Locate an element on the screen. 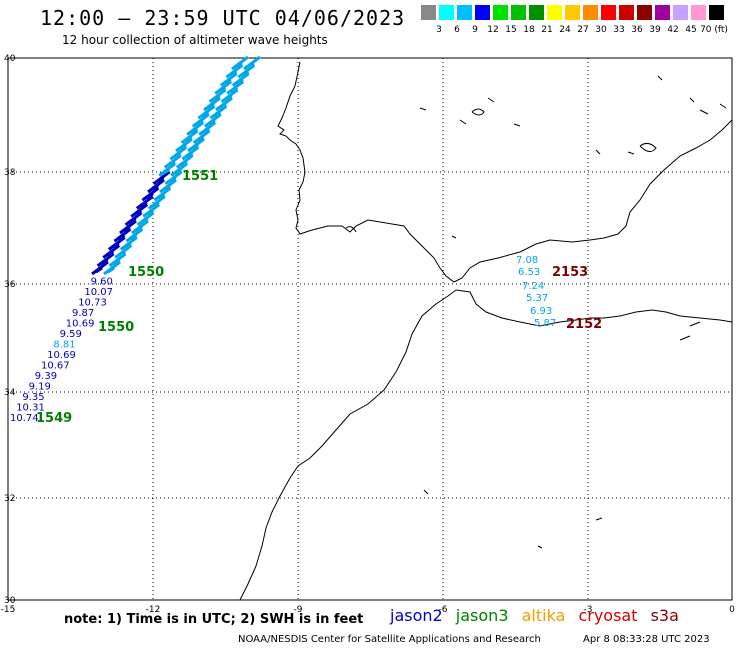 This screenshot has height=650, width=740. longitude-tick-label: -6 is located at coordinates (443, 610).